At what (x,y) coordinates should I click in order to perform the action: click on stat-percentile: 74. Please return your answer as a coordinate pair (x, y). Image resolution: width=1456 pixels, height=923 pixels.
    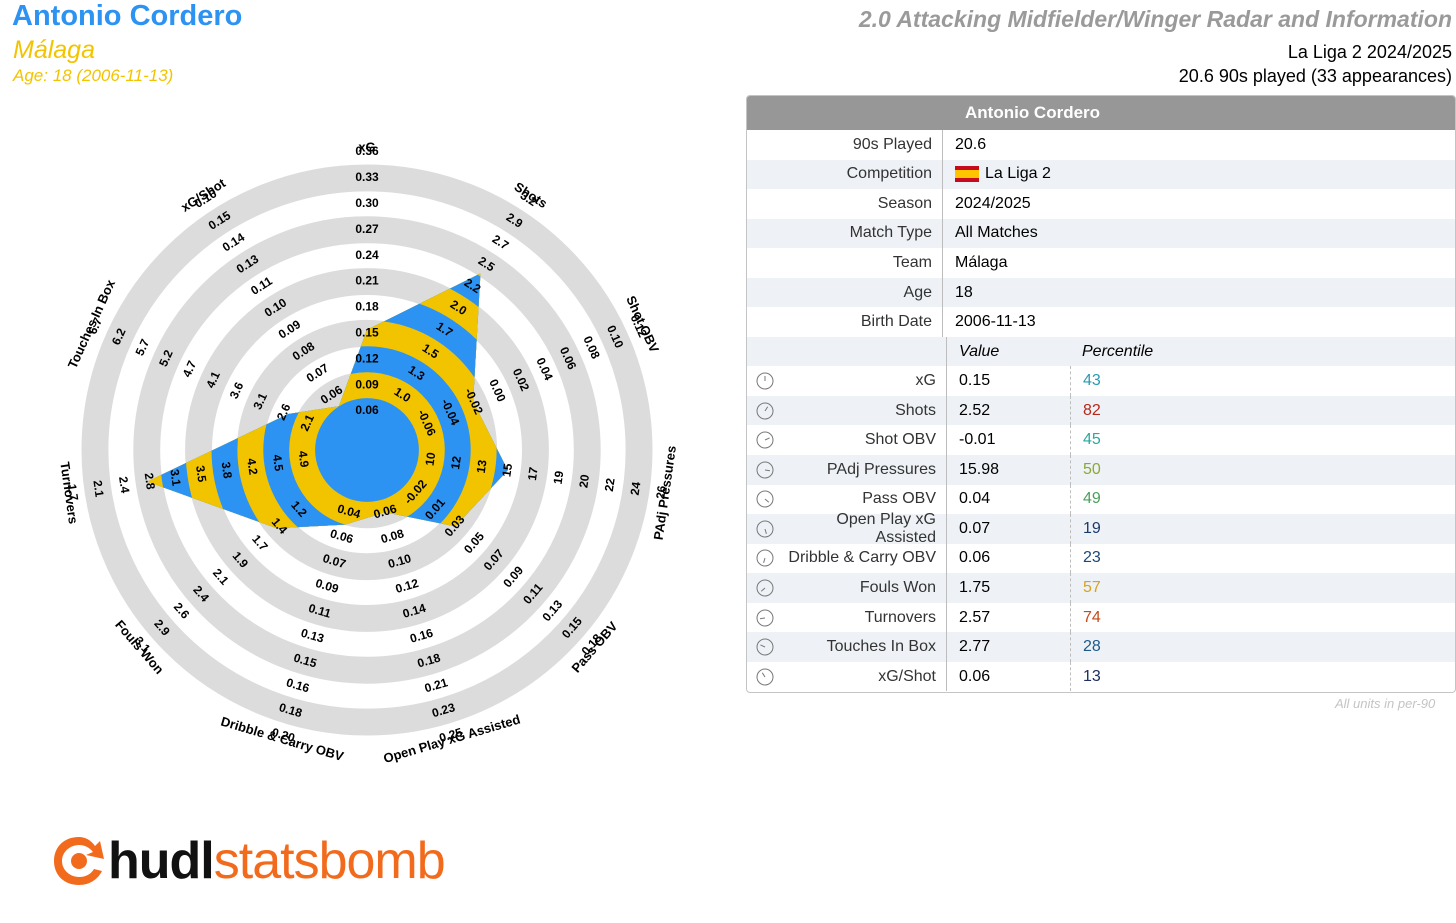
    Looking at the image, I should click on (1085, 617).